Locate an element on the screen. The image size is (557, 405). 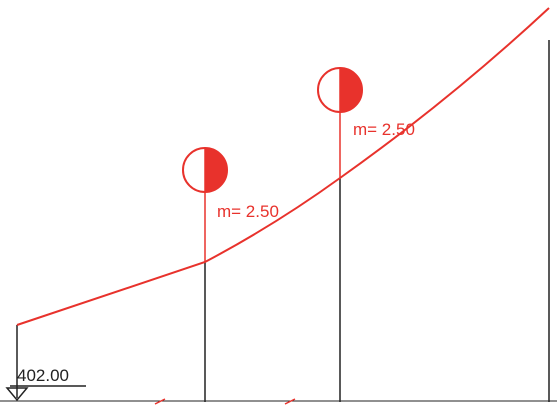
level-marker is located at coordinates (17, 394).